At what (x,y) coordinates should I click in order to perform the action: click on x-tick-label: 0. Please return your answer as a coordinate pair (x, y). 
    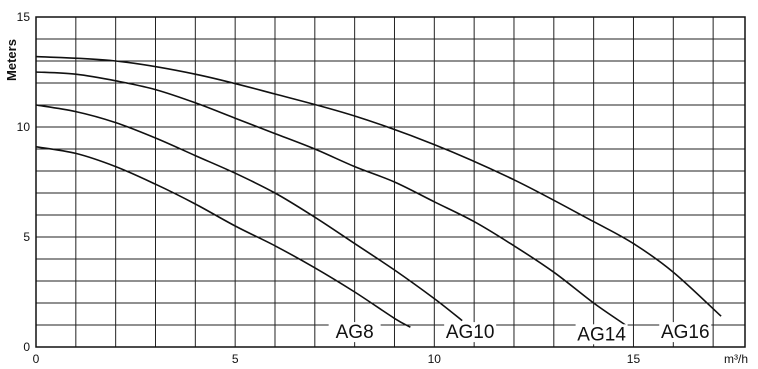
    Looking at the image, I should click on (36, 359).